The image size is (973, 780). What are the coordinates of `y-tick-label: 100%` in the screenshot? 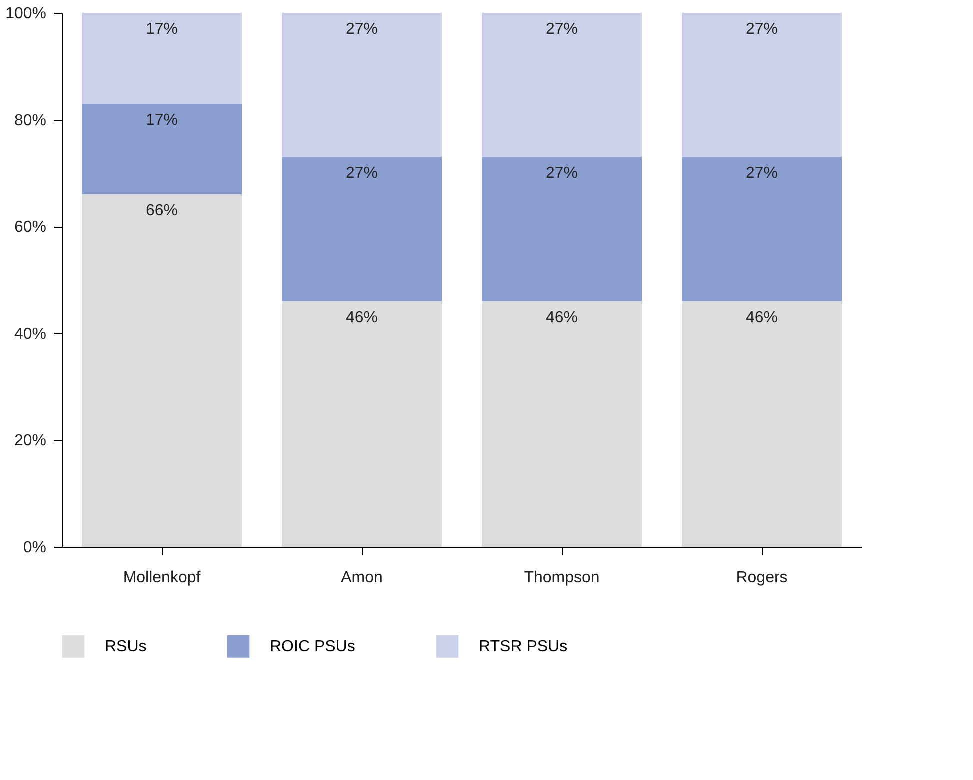 It's located at (26, 14).